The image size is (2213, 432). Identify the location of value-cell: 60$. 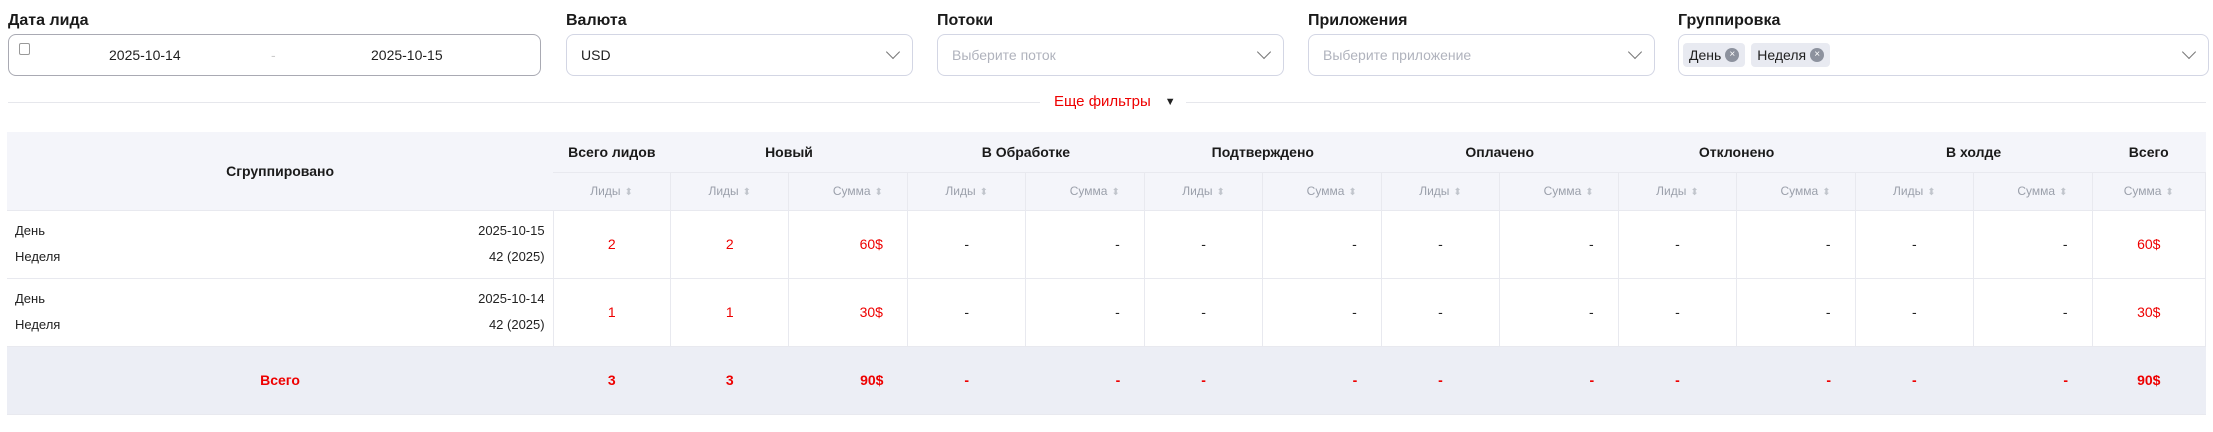
(848, 244).